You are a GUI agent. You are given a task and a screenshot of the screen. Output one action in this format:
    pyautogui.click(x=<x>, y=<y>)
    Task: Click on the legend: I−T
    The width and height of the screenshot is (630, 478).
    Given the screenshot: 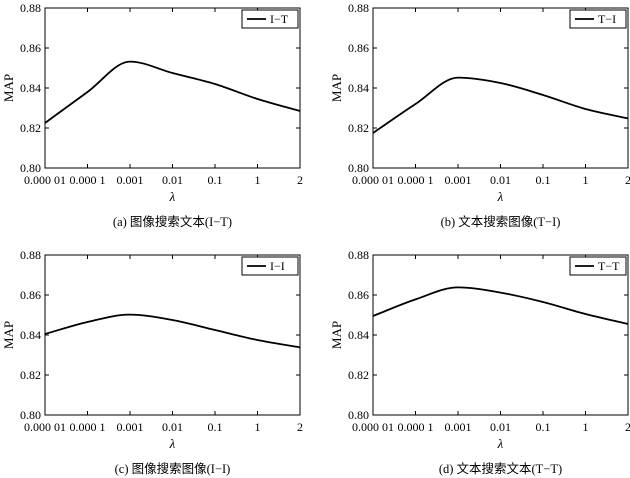 What is the action you would take?
    pyautogui.click(x=270, y=19)
    